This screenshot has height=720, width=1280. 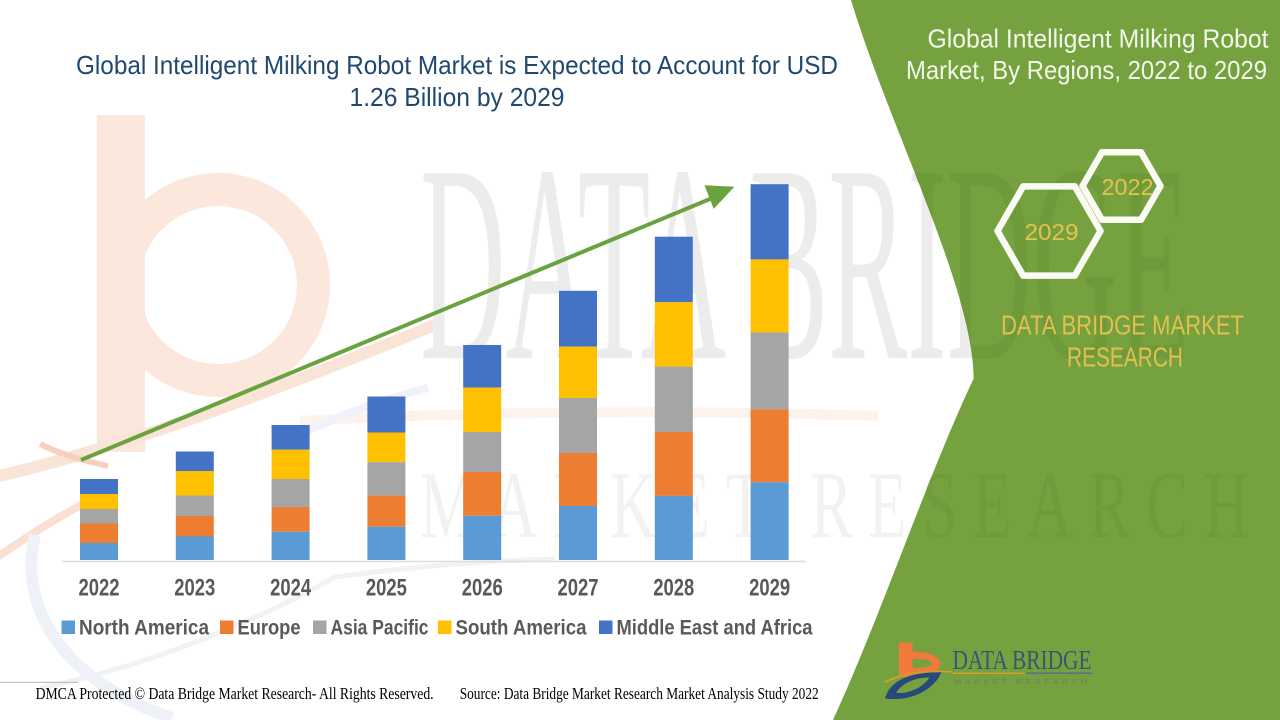 I want to click on svg-text: 2025, so click(x=386, y=588).